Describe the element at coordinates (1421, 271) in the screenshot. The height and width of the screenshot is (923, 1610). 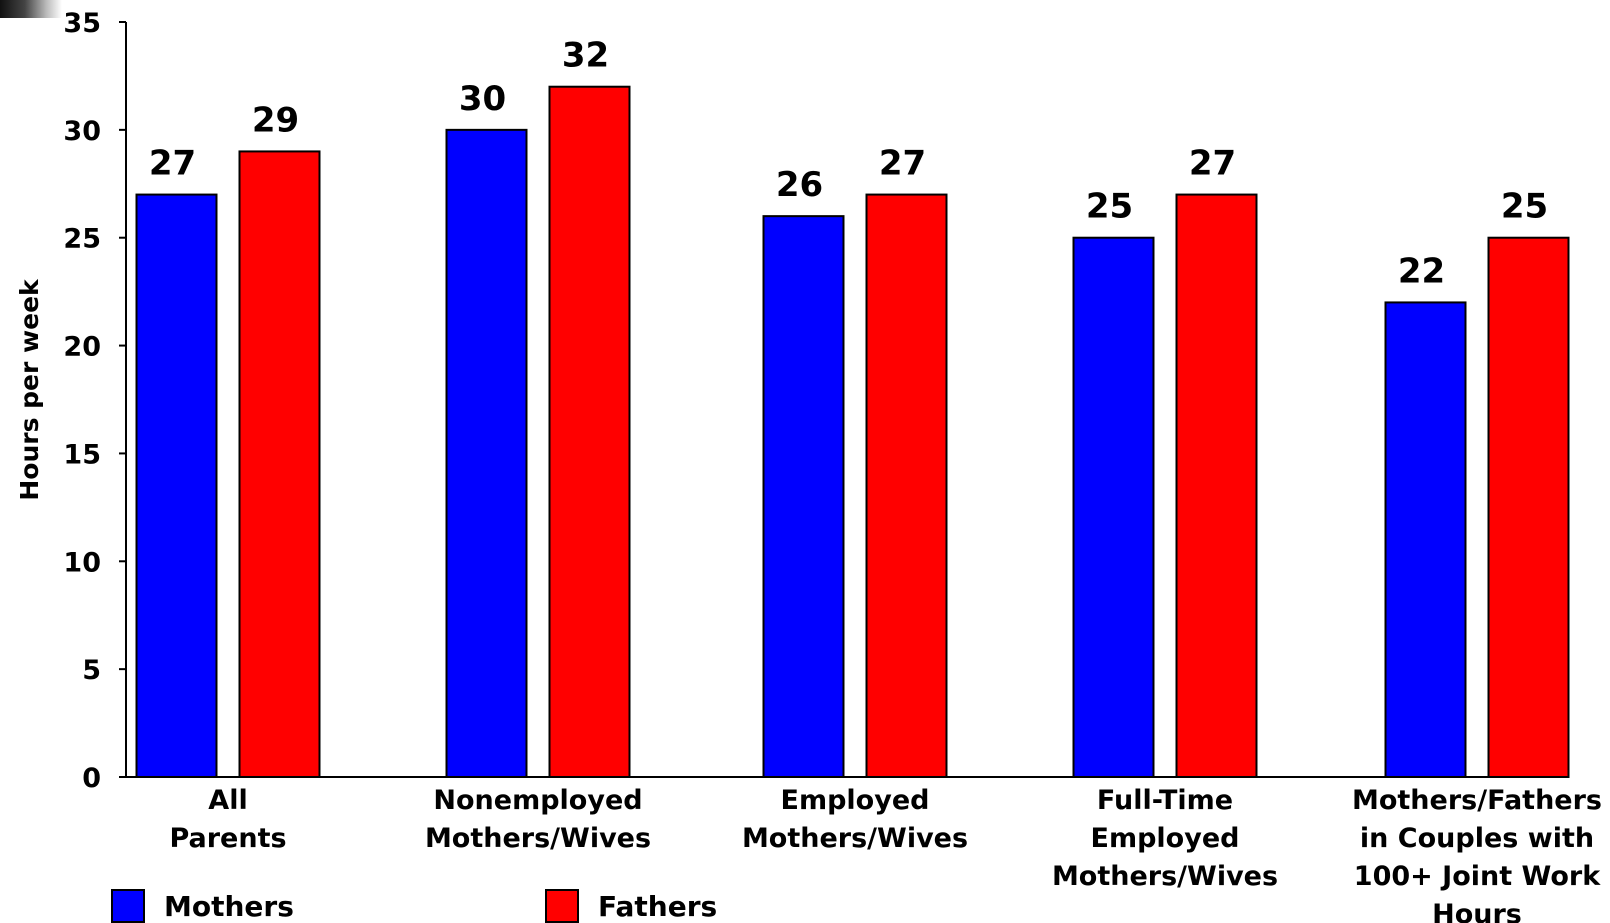
I see `data-label-mothers-4: 22` at that location.